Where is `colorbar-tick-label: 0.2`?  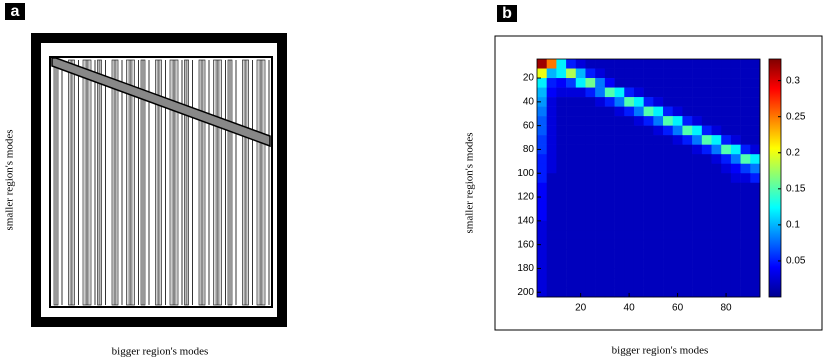 colorbar-tick-label: 0.2 is located at coordinates (793, 152).